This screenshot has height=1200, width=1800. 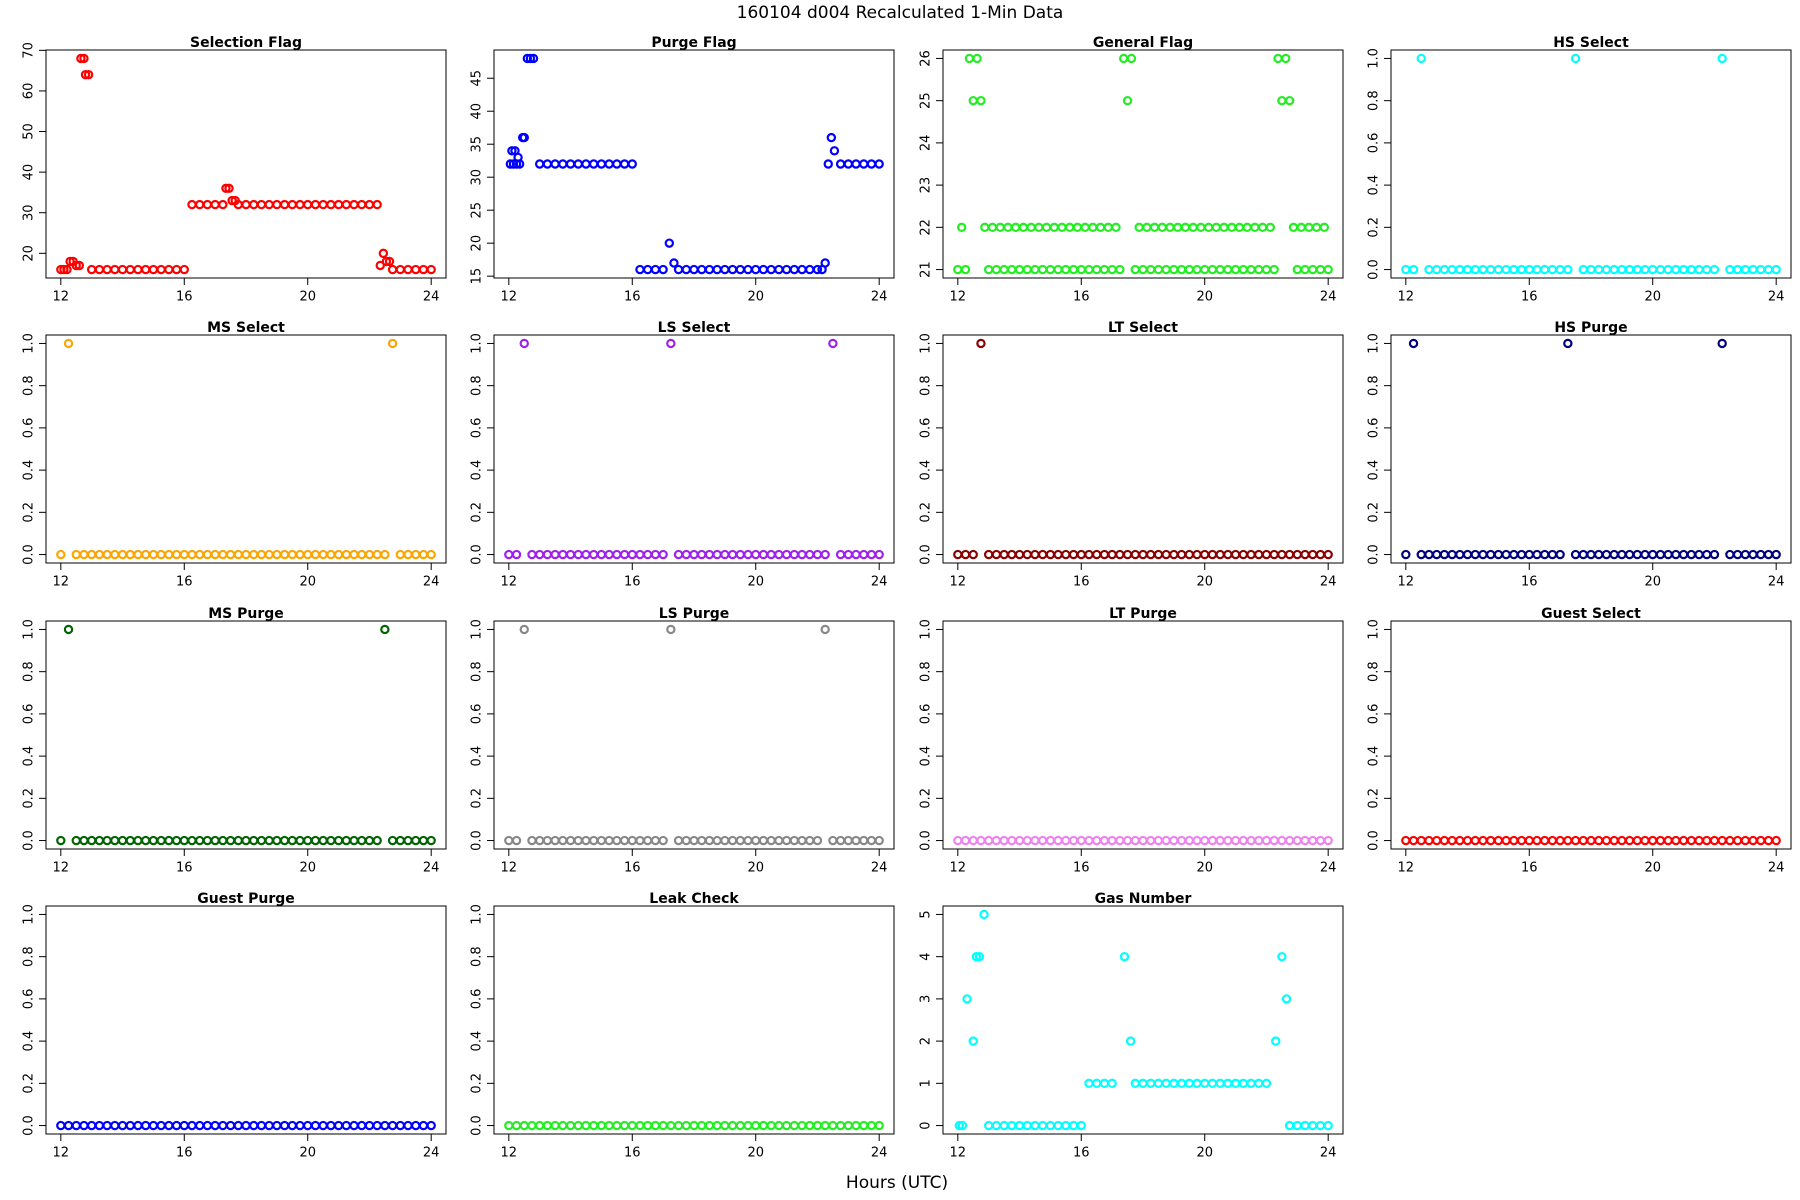 What do you see at coordinates (1374, 629) in the screenshot?
I see `y-tick-label: 1.0` at bounding box center [1374, 629].